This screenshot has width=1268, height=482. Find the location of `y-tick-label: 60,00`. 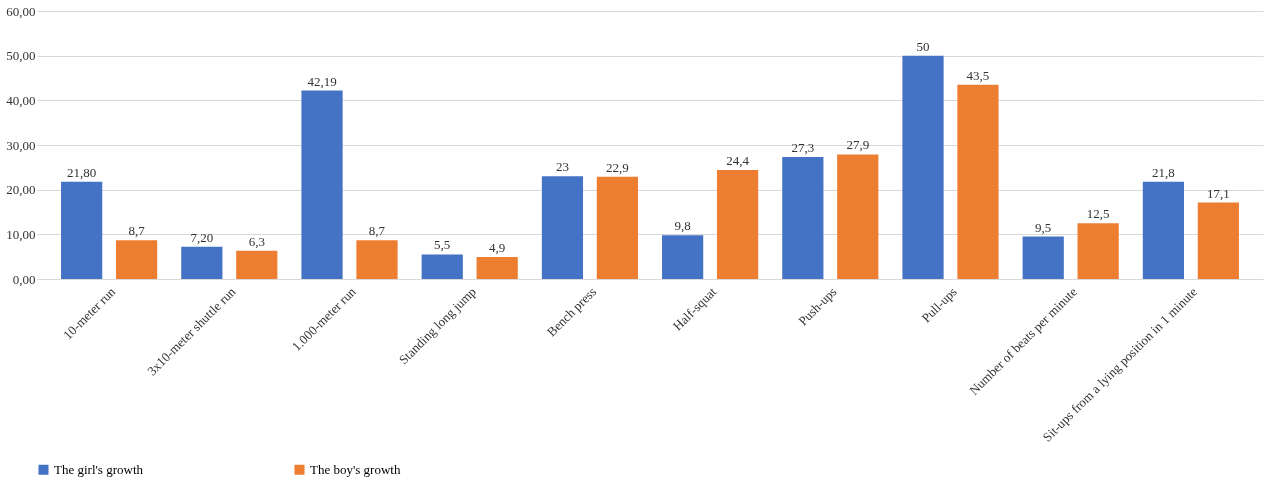

y-tick-label: 60,00 is located at coordinates (21, 11).